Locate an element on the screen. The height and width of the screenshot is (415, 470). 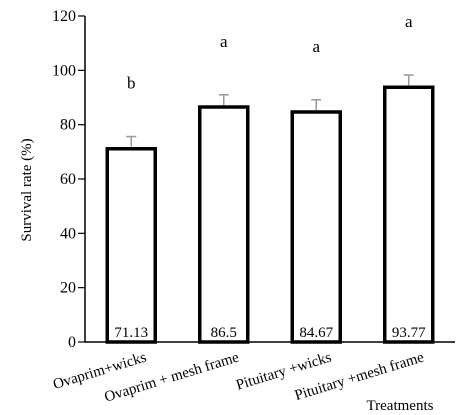
y-tick-label: 100 is located at coordinates (64, 70).